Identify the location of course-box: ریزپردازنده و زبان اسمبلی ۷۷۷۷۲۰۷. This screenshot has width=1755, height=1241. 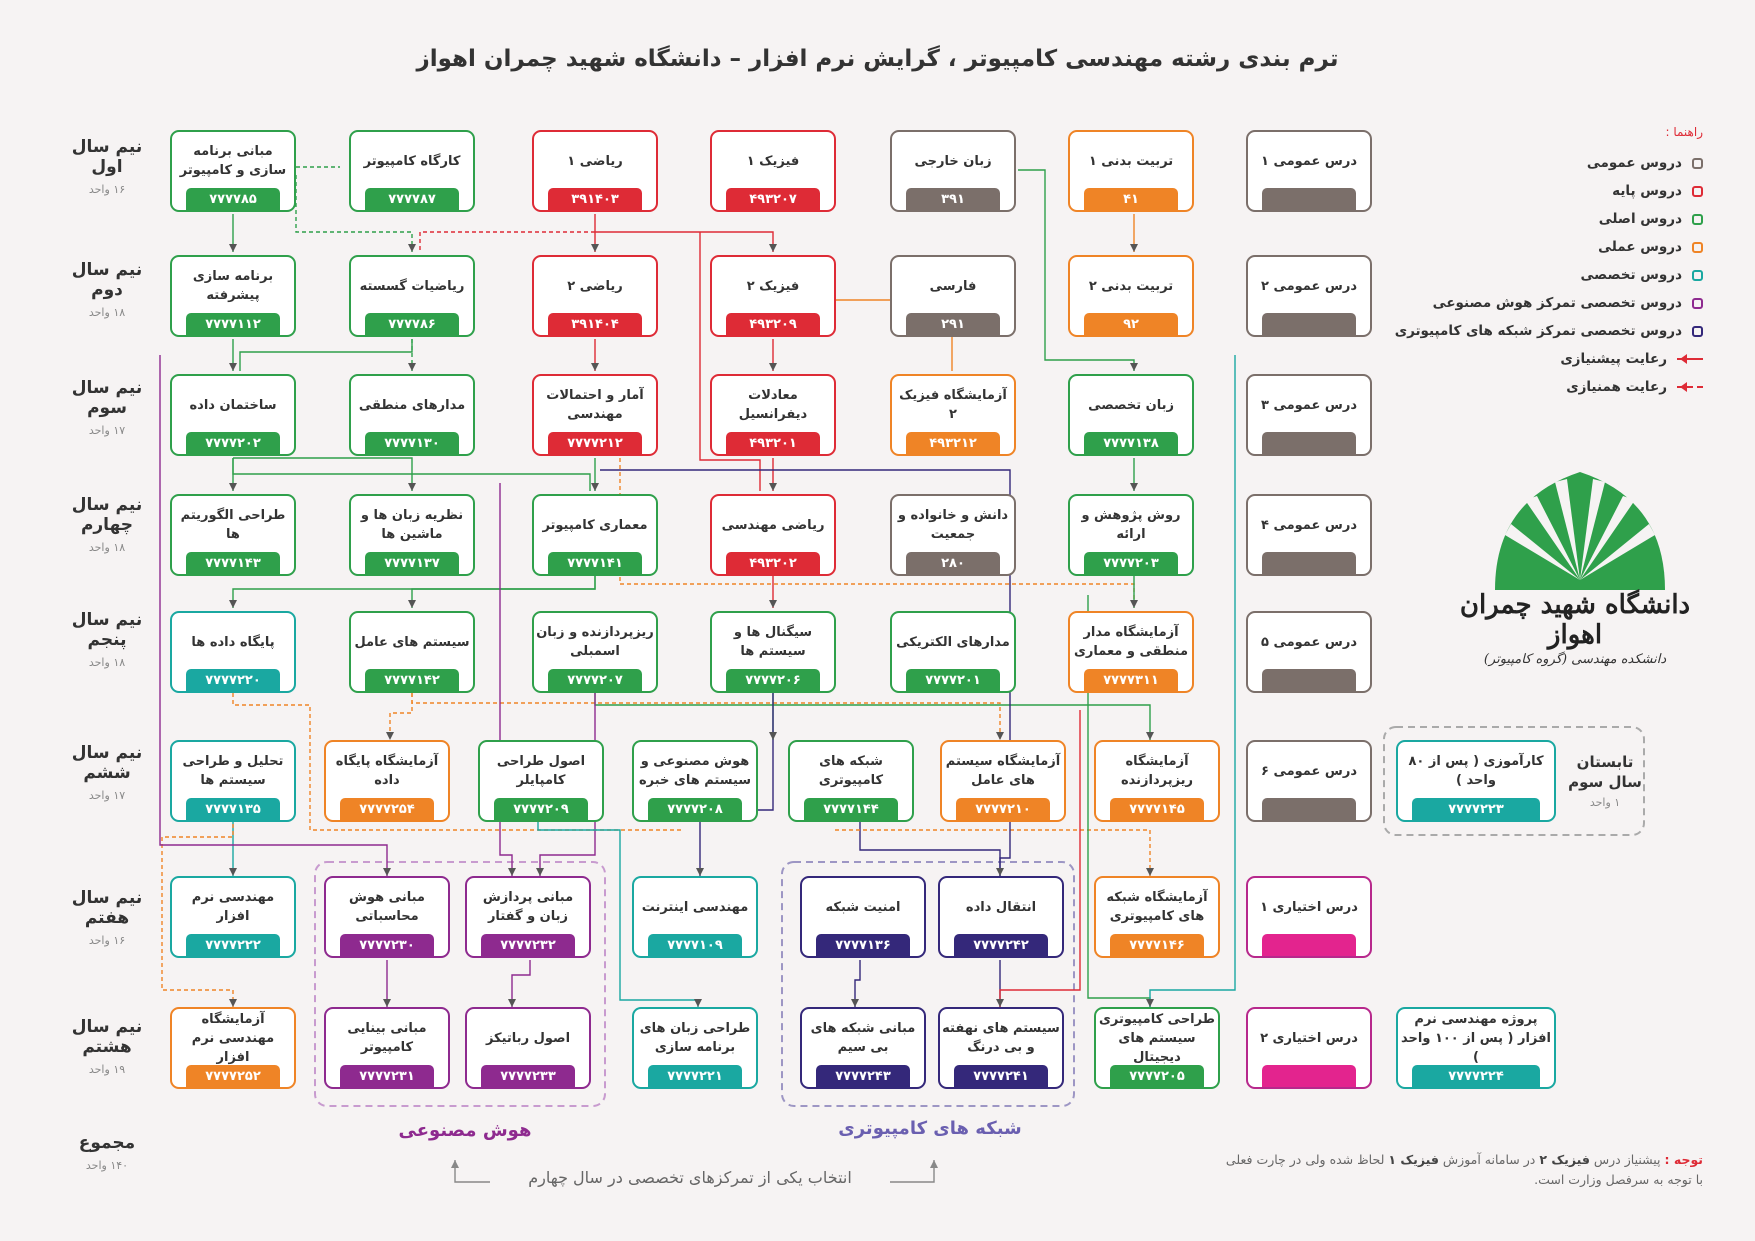
(595, 652).